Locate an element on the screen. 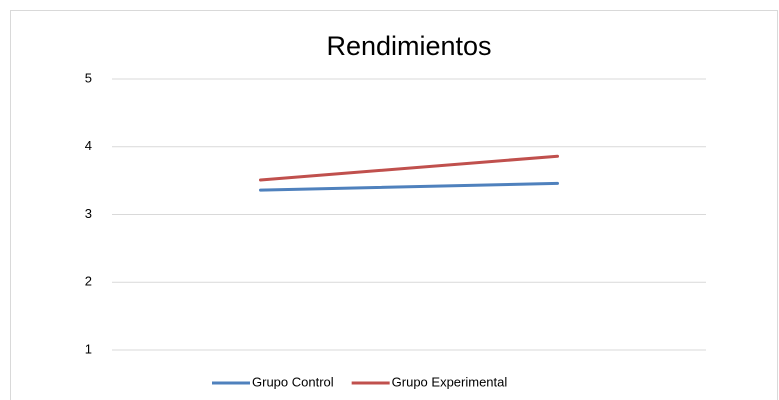 The image size is (779, 400). legend-label: Grupo Control is located at coordinates (293, 381).